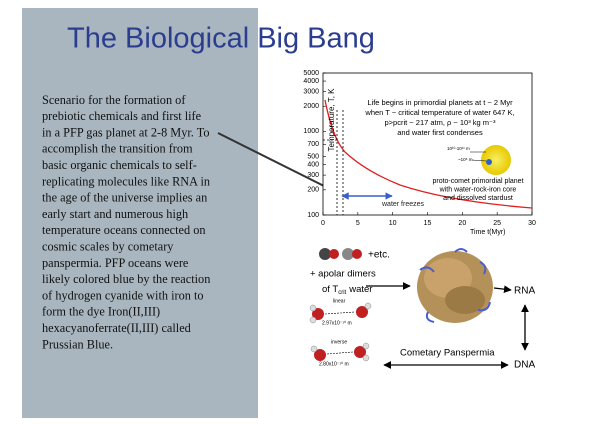  Describe the element at coordinates (524, 291) in the screenshot. I see `rna-label: RNA` at that location.